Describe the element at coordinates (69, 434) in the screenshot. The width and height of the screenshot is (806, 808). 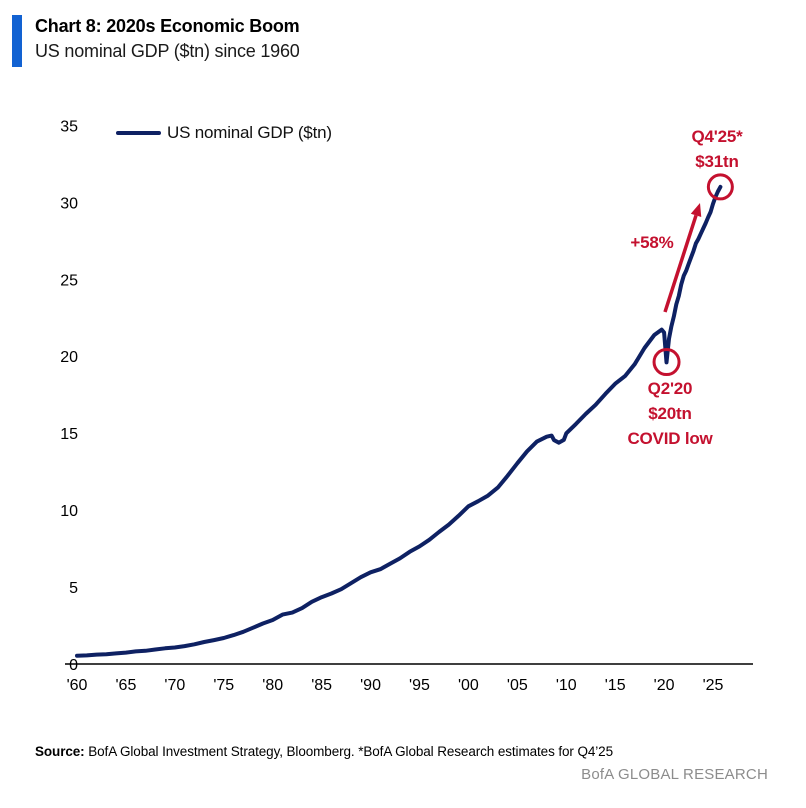
I see `y-tick-label: 15` at that location.